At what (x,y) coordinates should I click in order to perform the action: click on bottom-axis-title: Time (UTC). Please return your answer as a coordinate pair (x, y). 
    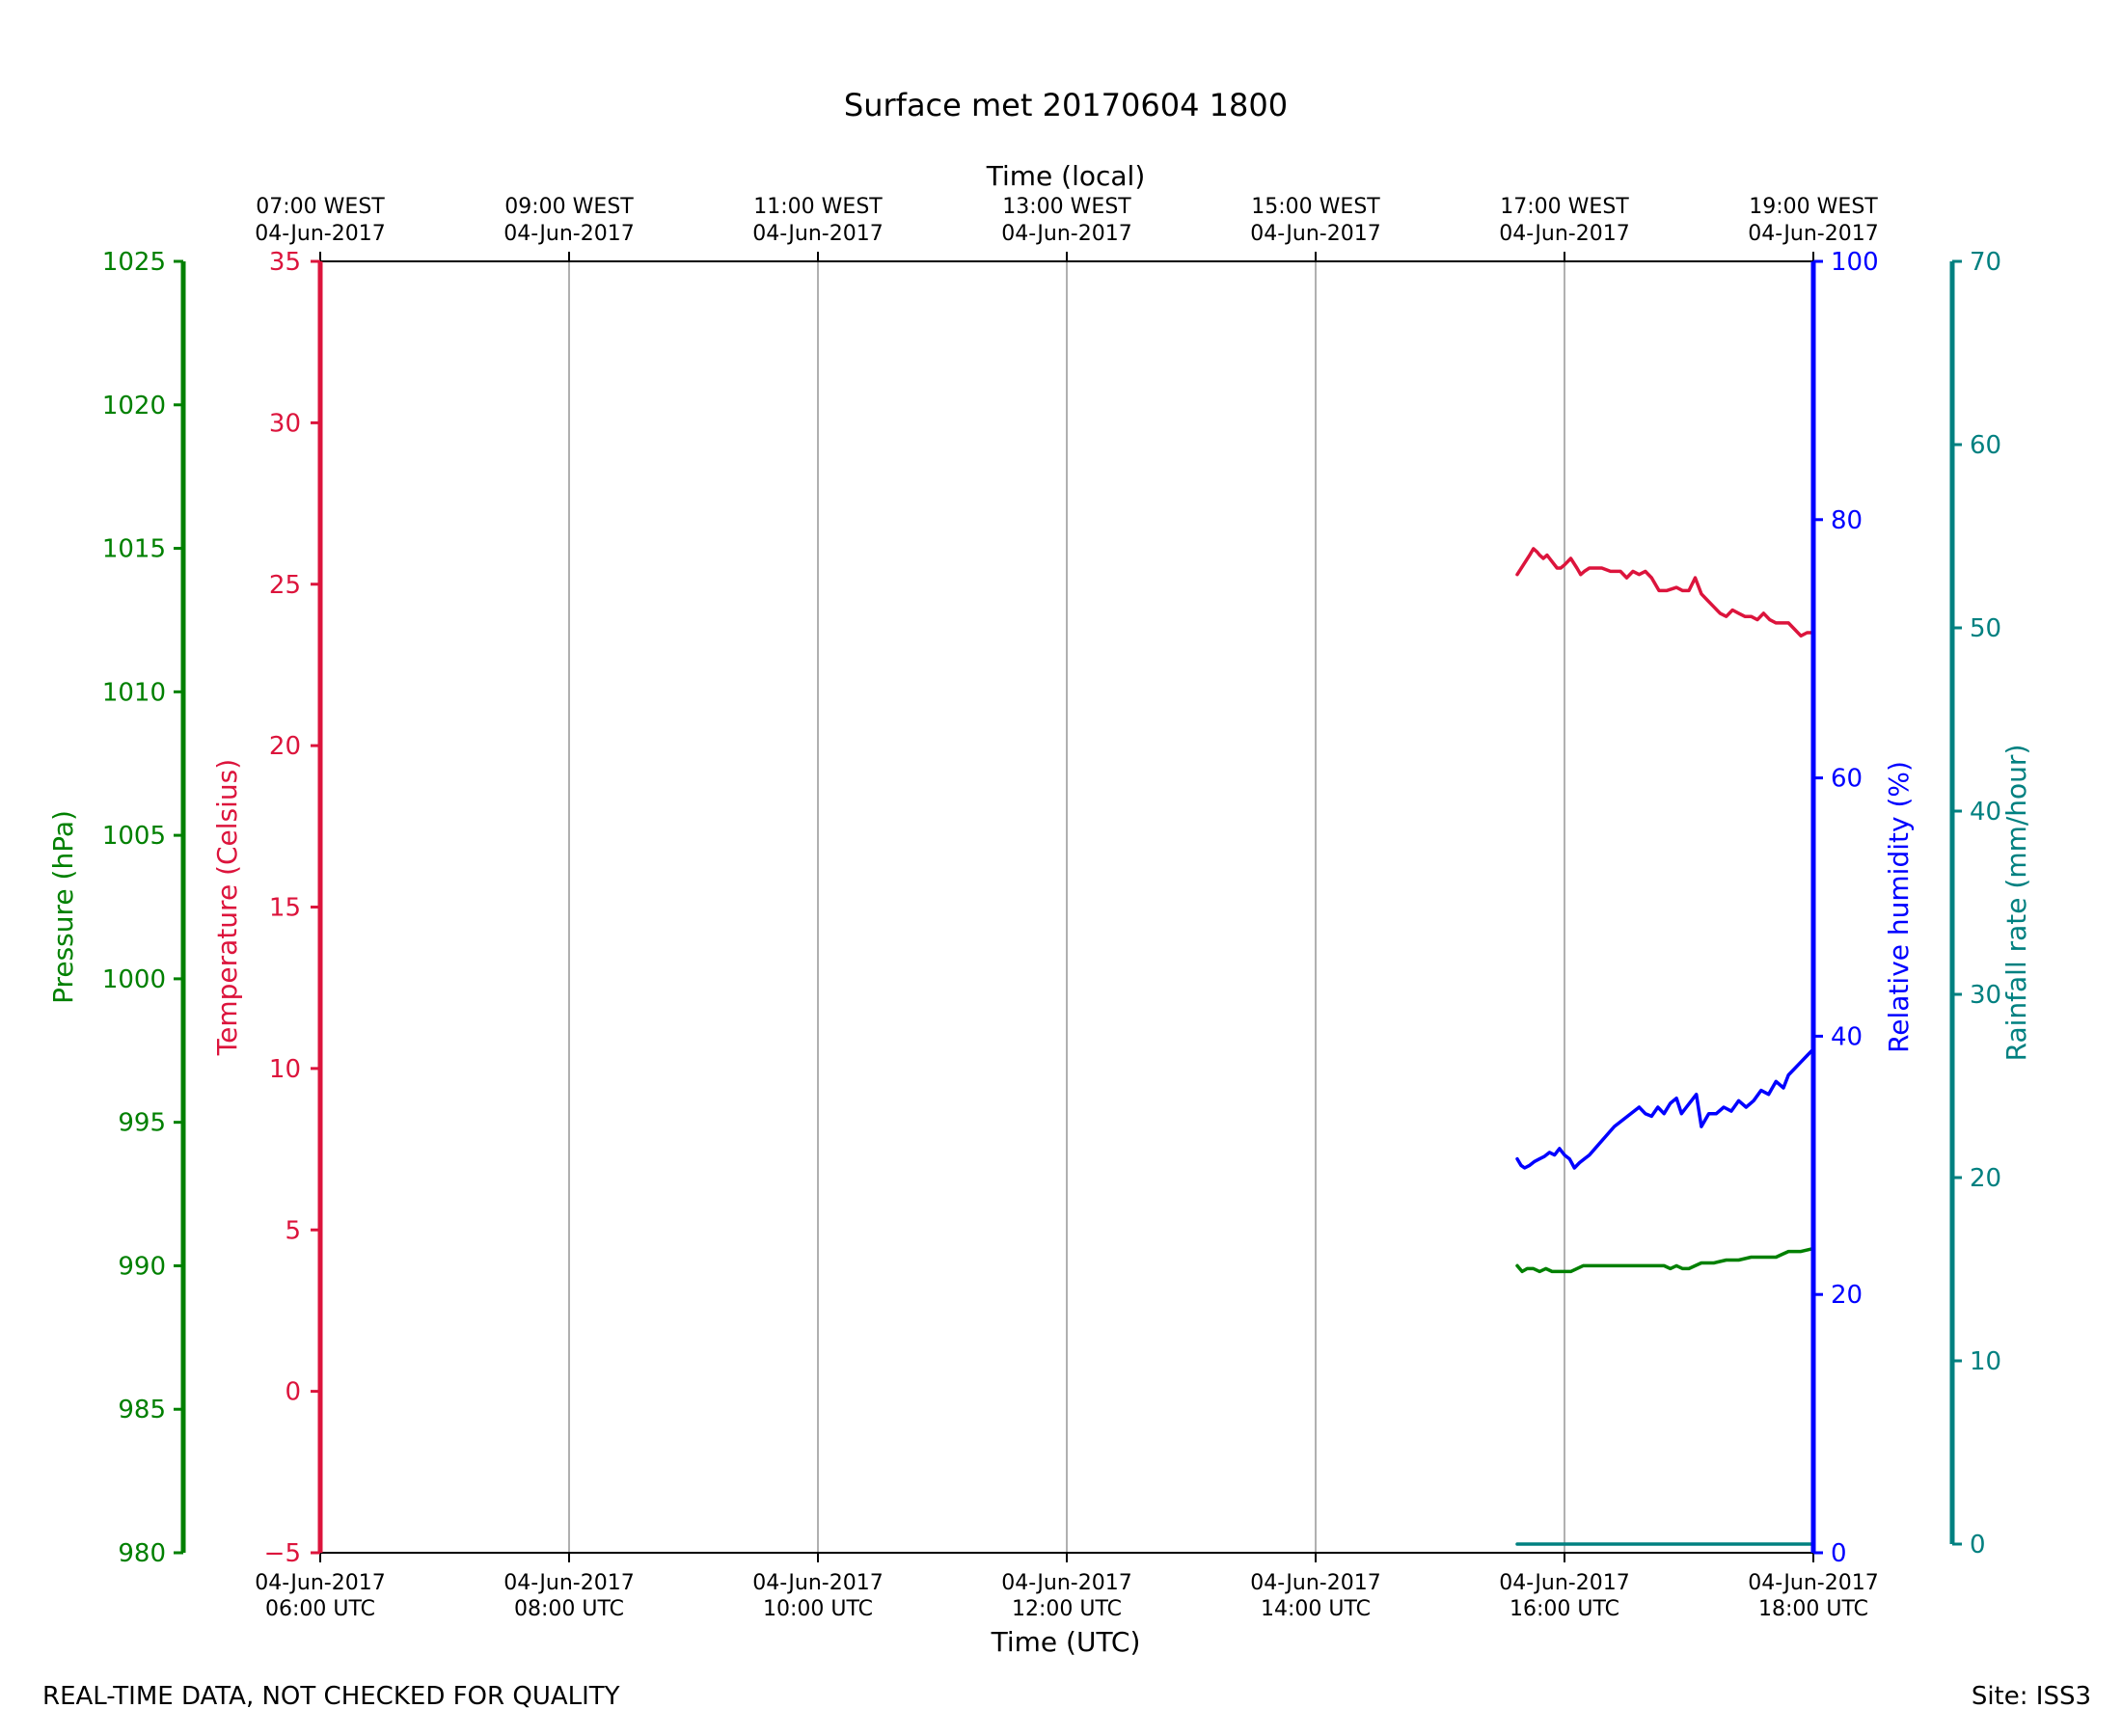
    Looking at the image, I should click on (1066, 1642).